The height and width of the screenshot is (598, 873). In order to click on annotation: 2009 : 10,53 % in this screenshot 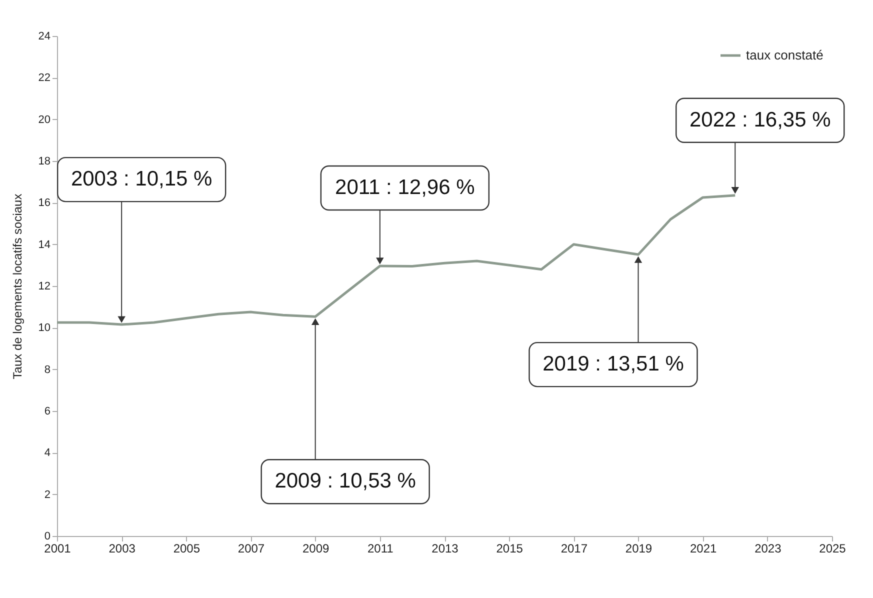, I will do `click(345, 481)`.